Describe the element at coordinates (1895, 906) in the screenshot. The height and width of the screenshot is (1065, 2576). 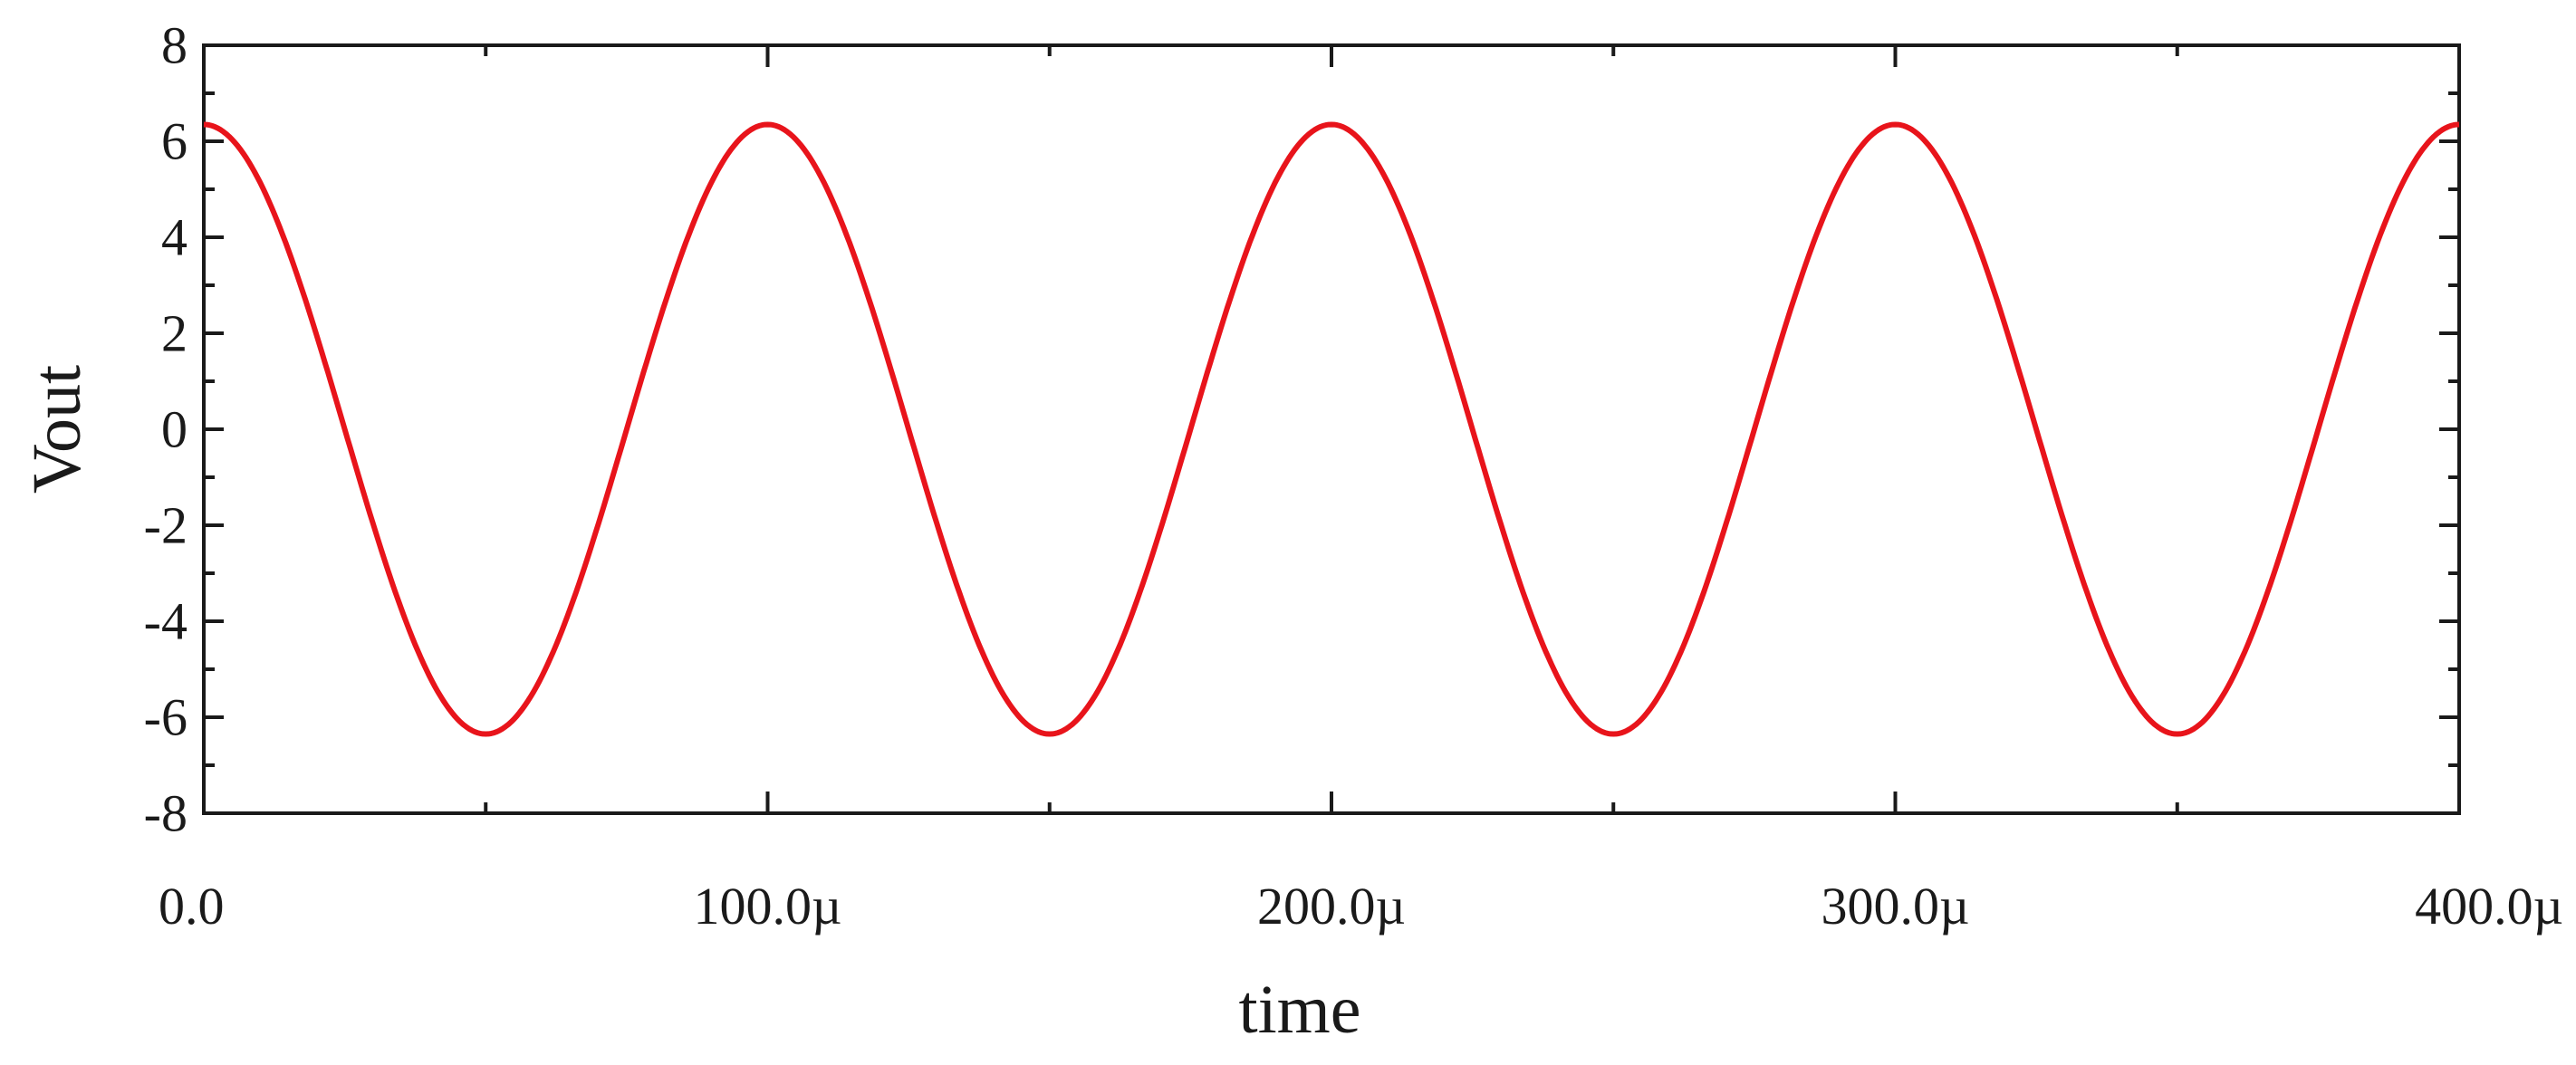
I see `x-tick-label: 300.0µ` at that location.